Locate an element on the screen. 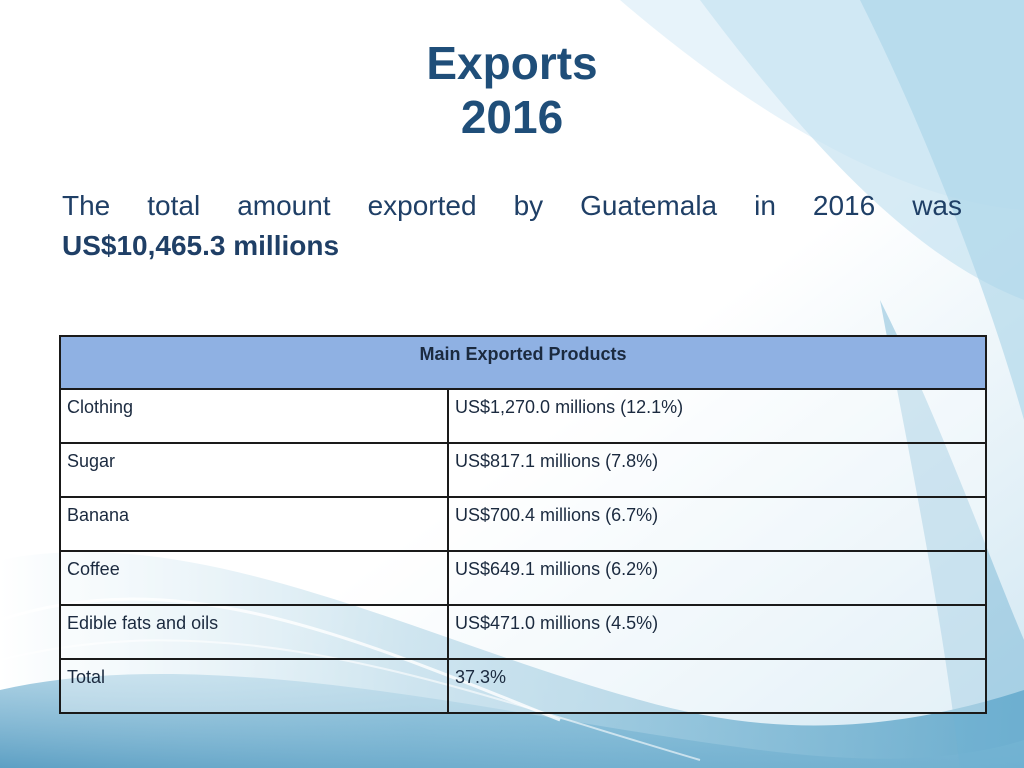 The height and width of the screenshot is (768, 1024). table-header: Main Exported Products is located at coordinates (523, 362).